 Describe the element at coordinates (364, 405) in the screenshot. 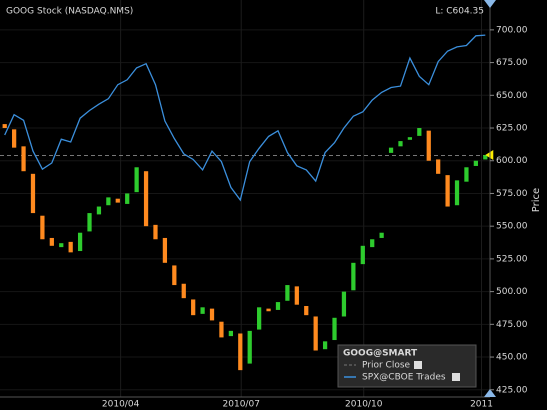

I see `x-tick-label: 2010/10` at that location.